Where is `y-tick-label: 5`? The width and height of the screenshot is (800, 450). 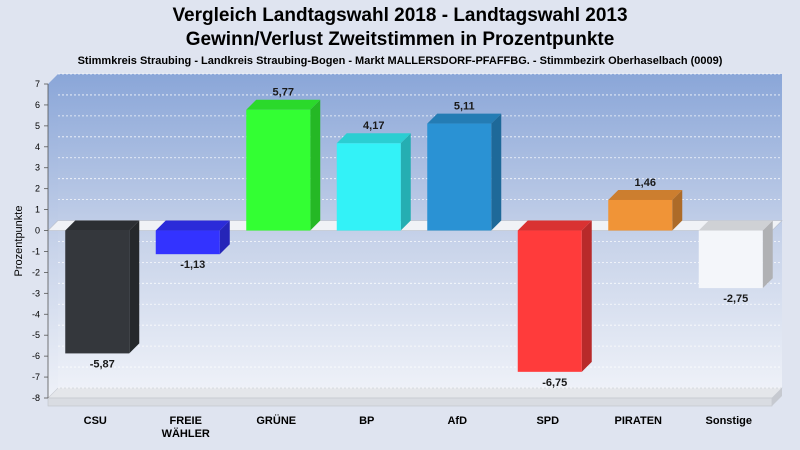
y-tick-label: 5 is located at coordinates (37, 126).